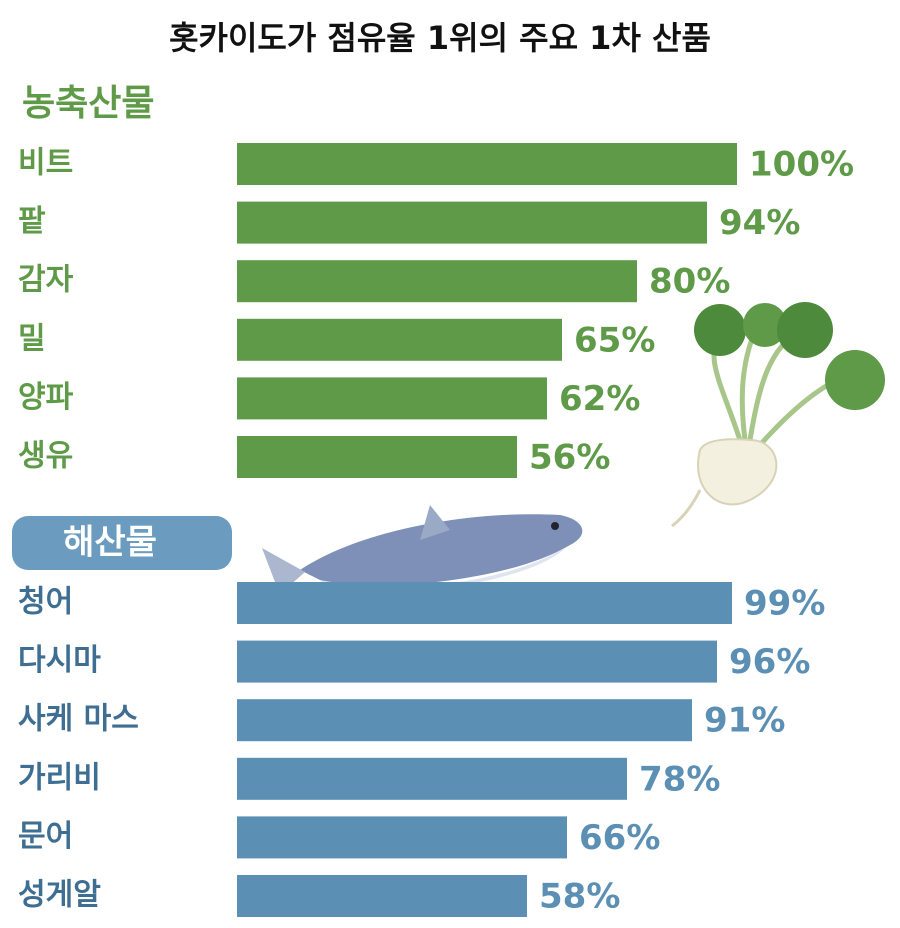 The width and height of the screenshot is (900, 928). Describe the element at coordinates (45, 163) in the screenshot. I see `category-label: 비트` at that location.